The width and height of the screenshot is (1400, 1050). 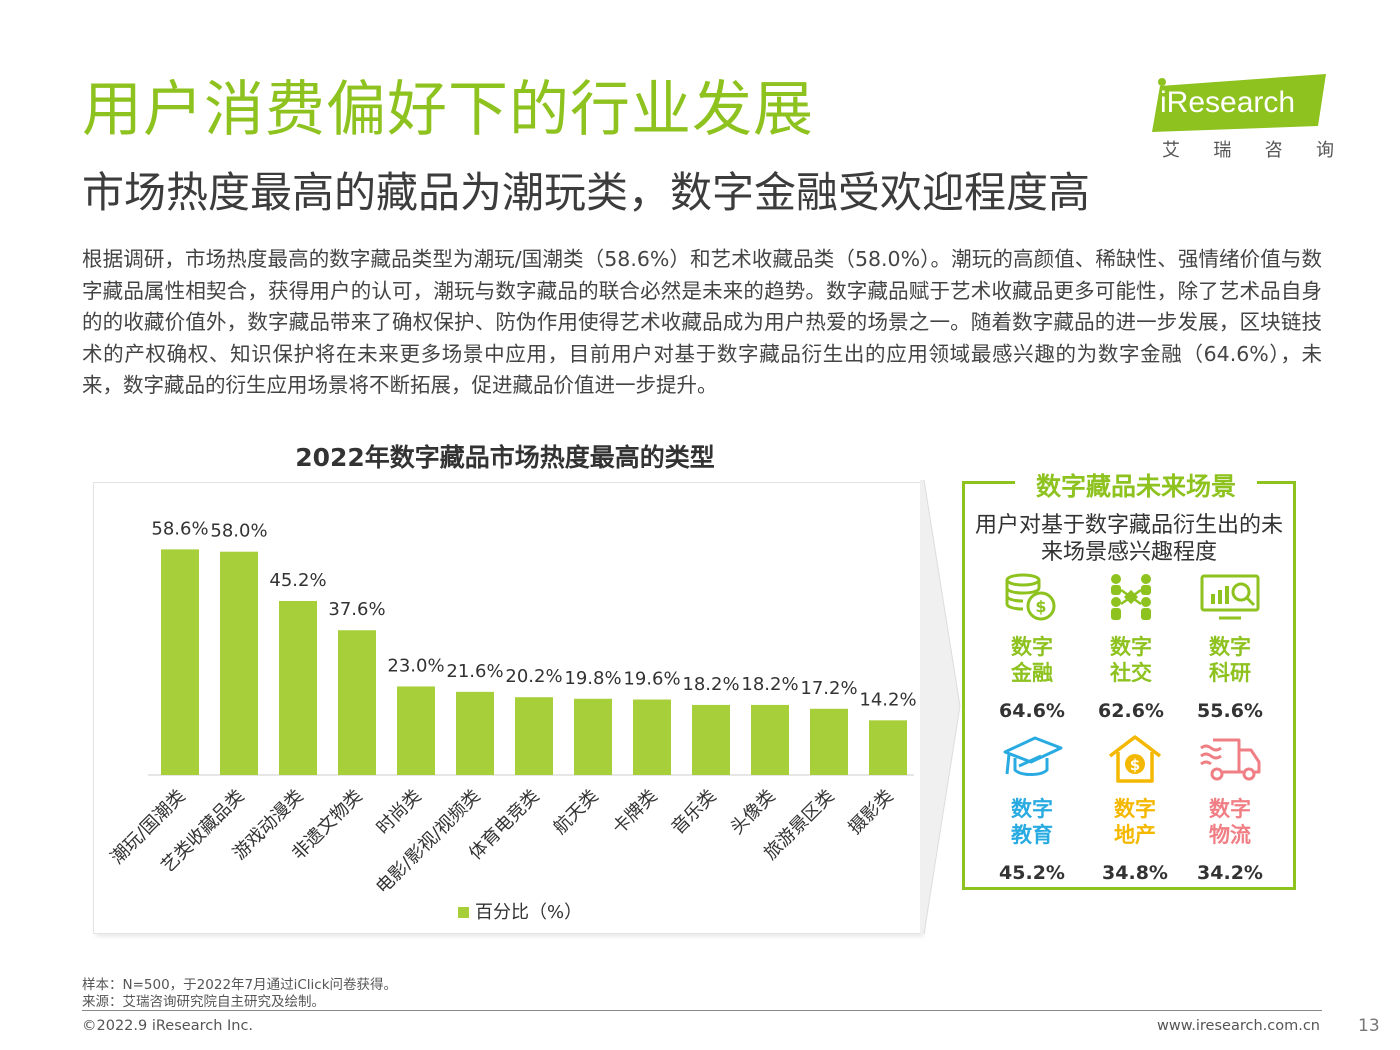 I want to click on category-label: 头像类, so click(x=753, y=812).